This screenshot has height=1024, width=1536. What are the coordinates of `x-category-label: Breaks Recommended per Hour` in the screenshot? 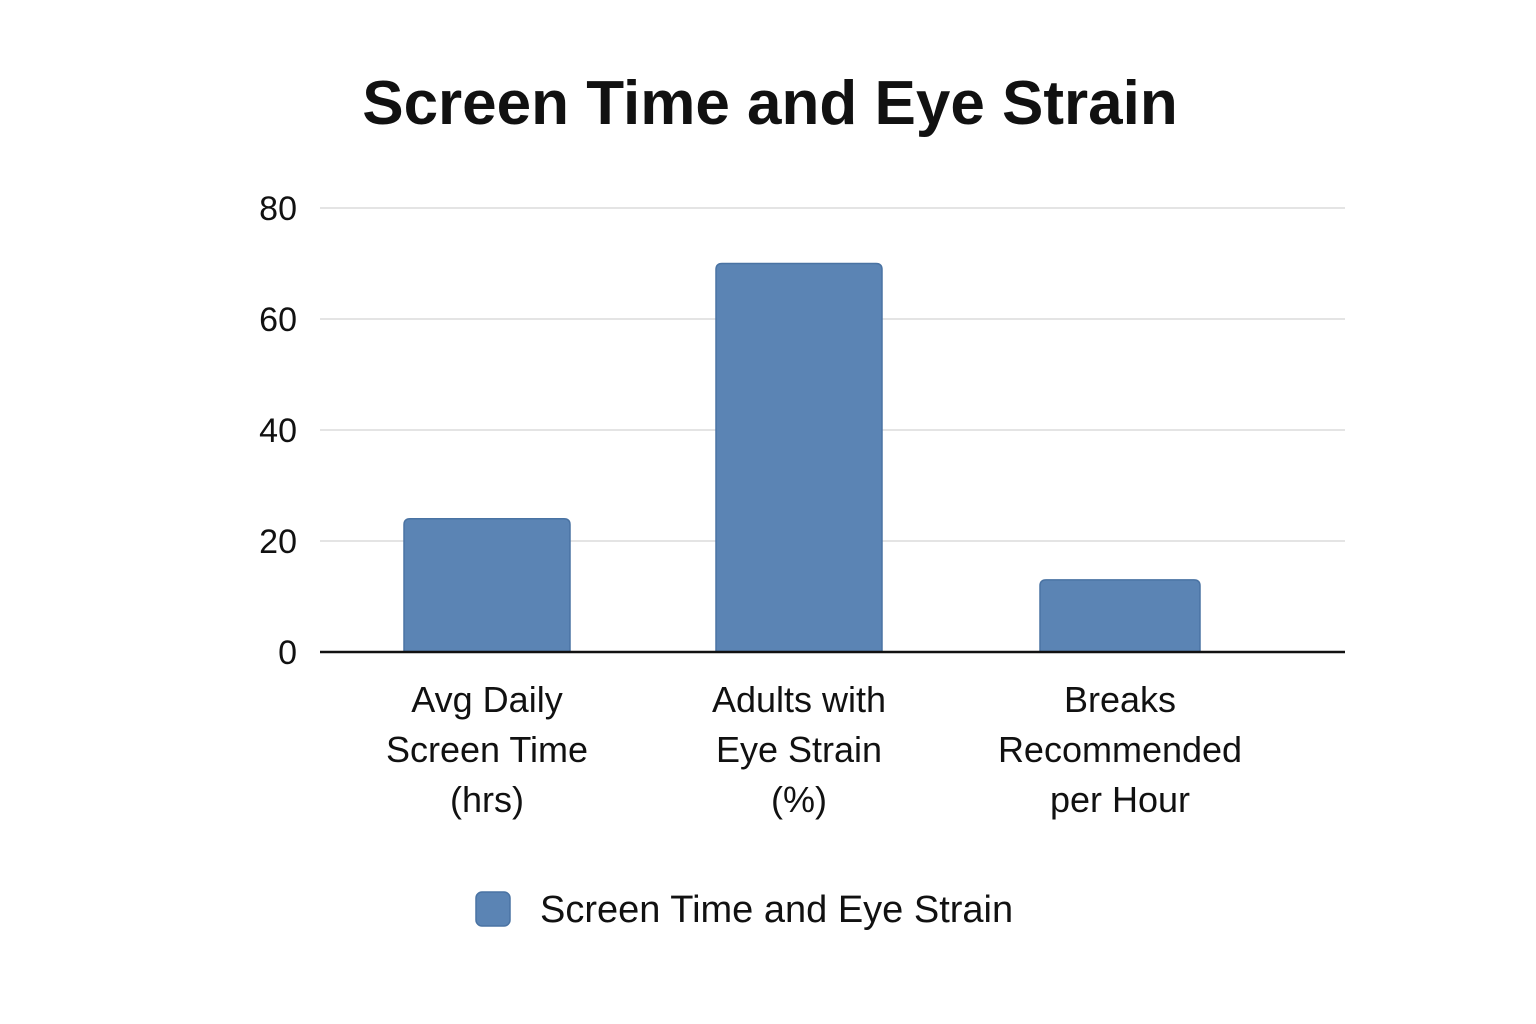 It's located at (1120, 749).